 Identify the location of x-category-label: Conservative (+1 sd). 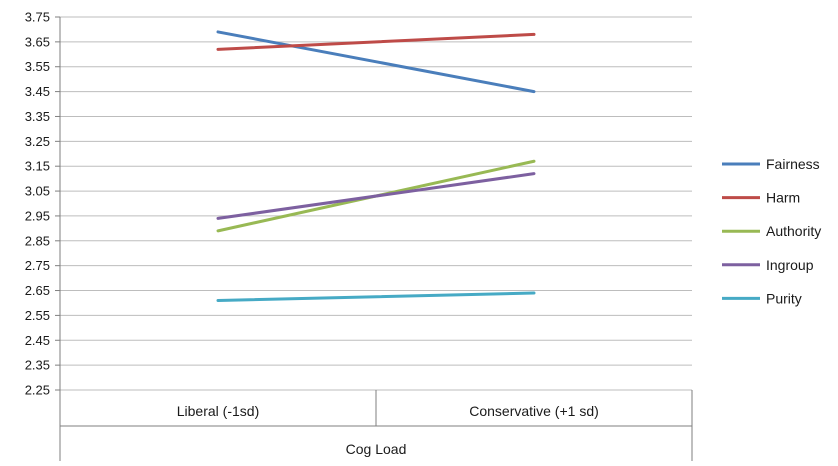
(534, 411).